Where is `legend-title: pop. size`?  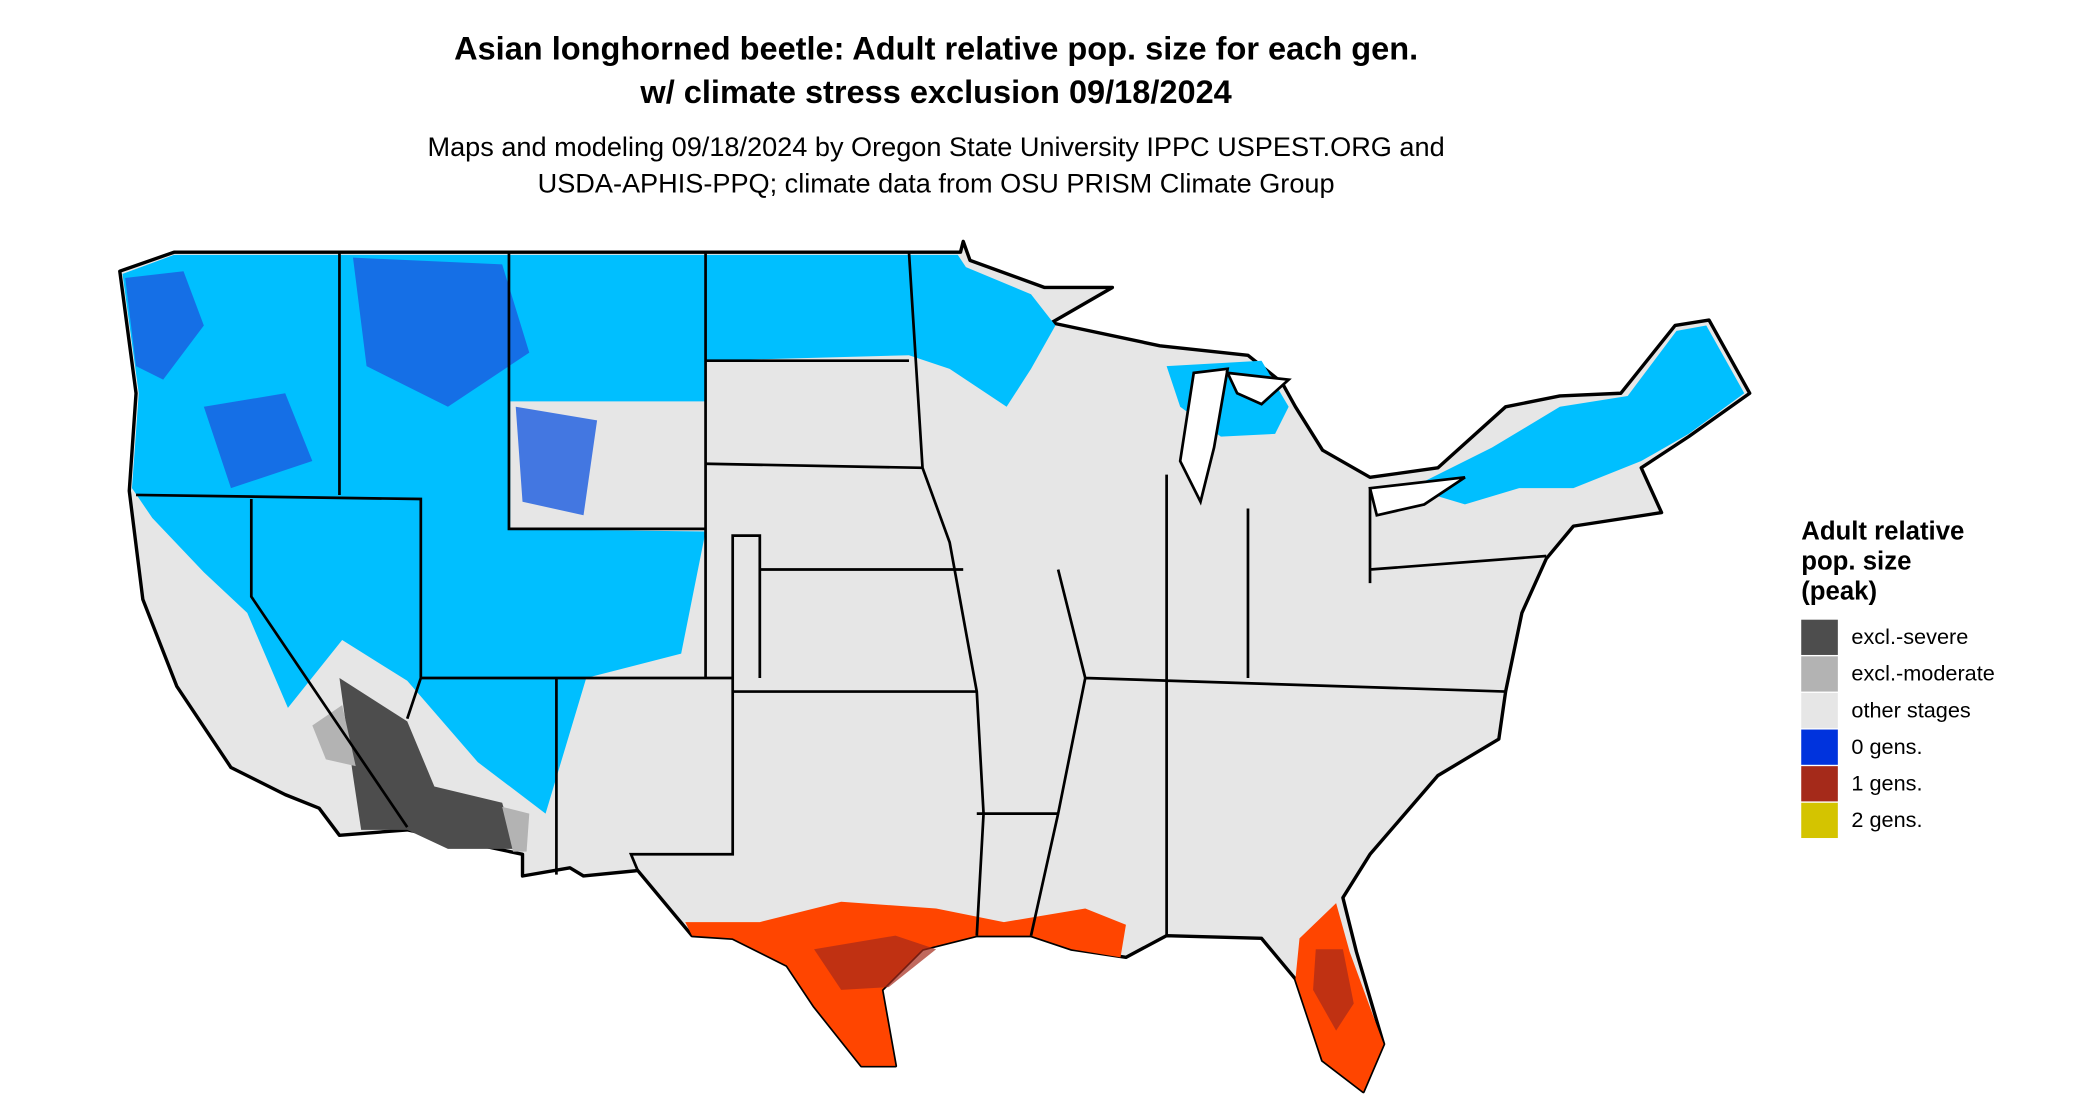 legend-title: pop. size is located at coordinates (1856, 562).